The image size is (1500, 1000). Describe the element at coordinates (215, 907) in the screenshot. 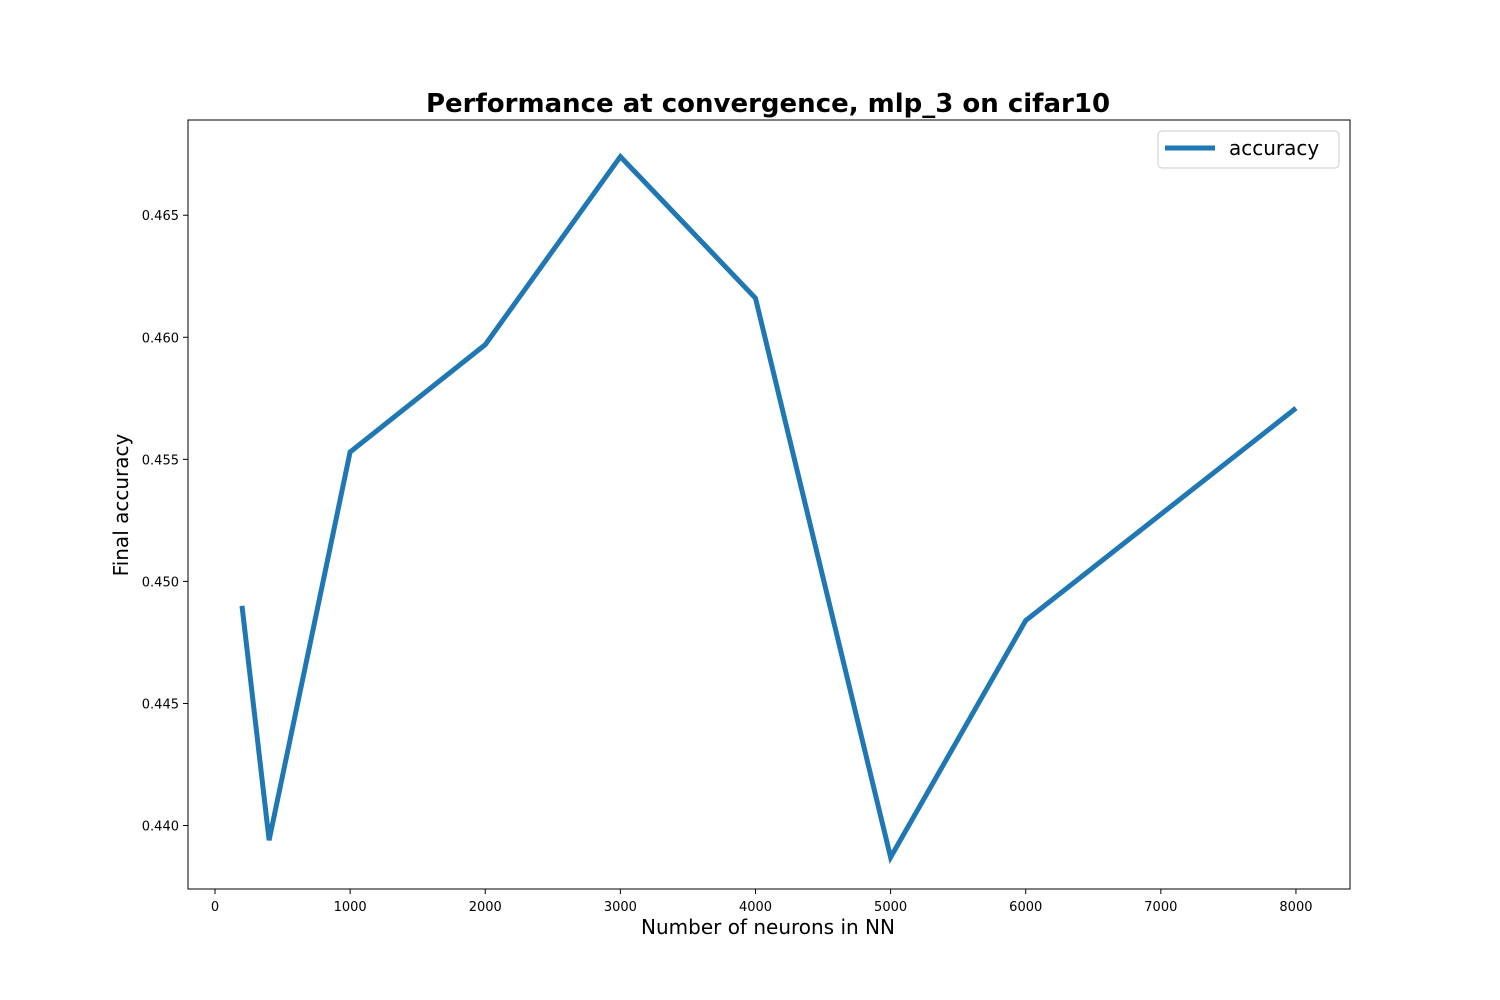

I see `x-tick-label: 0` at that location.